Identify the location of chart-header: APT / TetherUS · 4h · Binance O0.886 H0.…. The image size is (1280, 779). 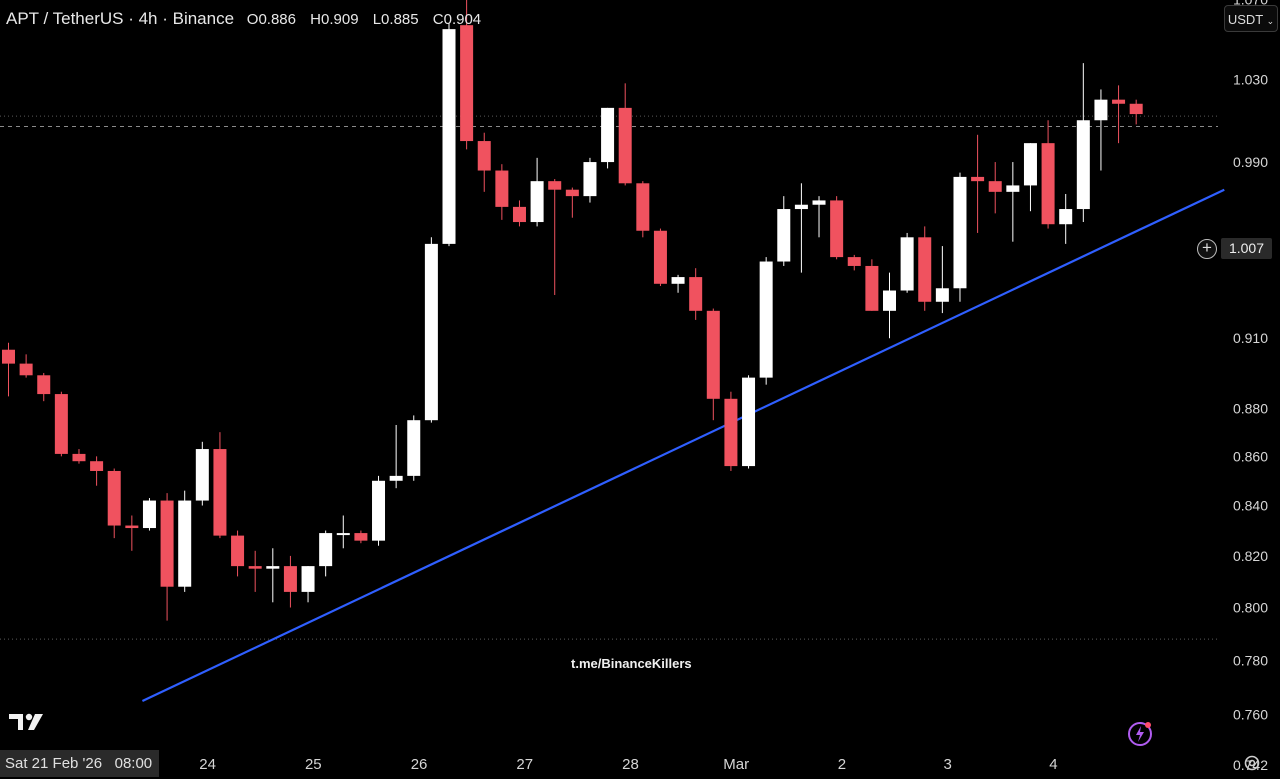
(248, 19).